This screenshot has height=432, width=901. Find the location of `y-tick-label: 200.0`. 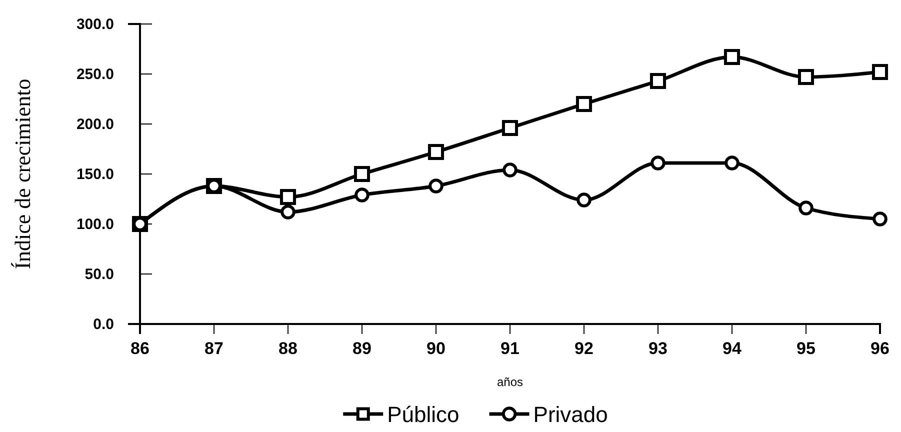

y-tick-label: 200.0 is located at coordinates (95, 124).